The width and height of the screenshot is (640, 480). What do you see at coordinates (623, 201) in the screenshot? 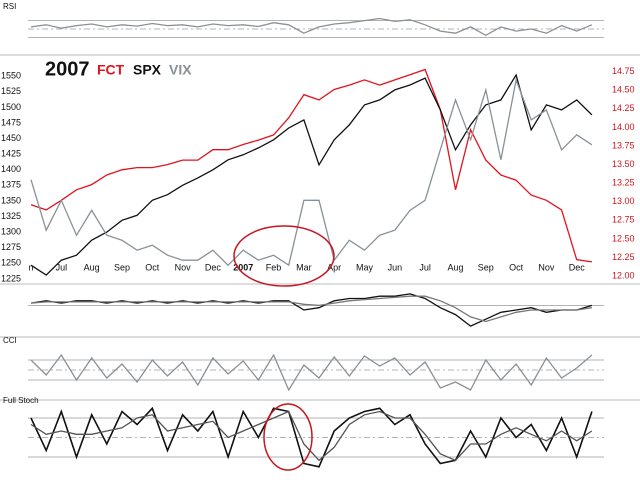
I see `y2-tick-label: 13.00` at bounding box center [623, 201].